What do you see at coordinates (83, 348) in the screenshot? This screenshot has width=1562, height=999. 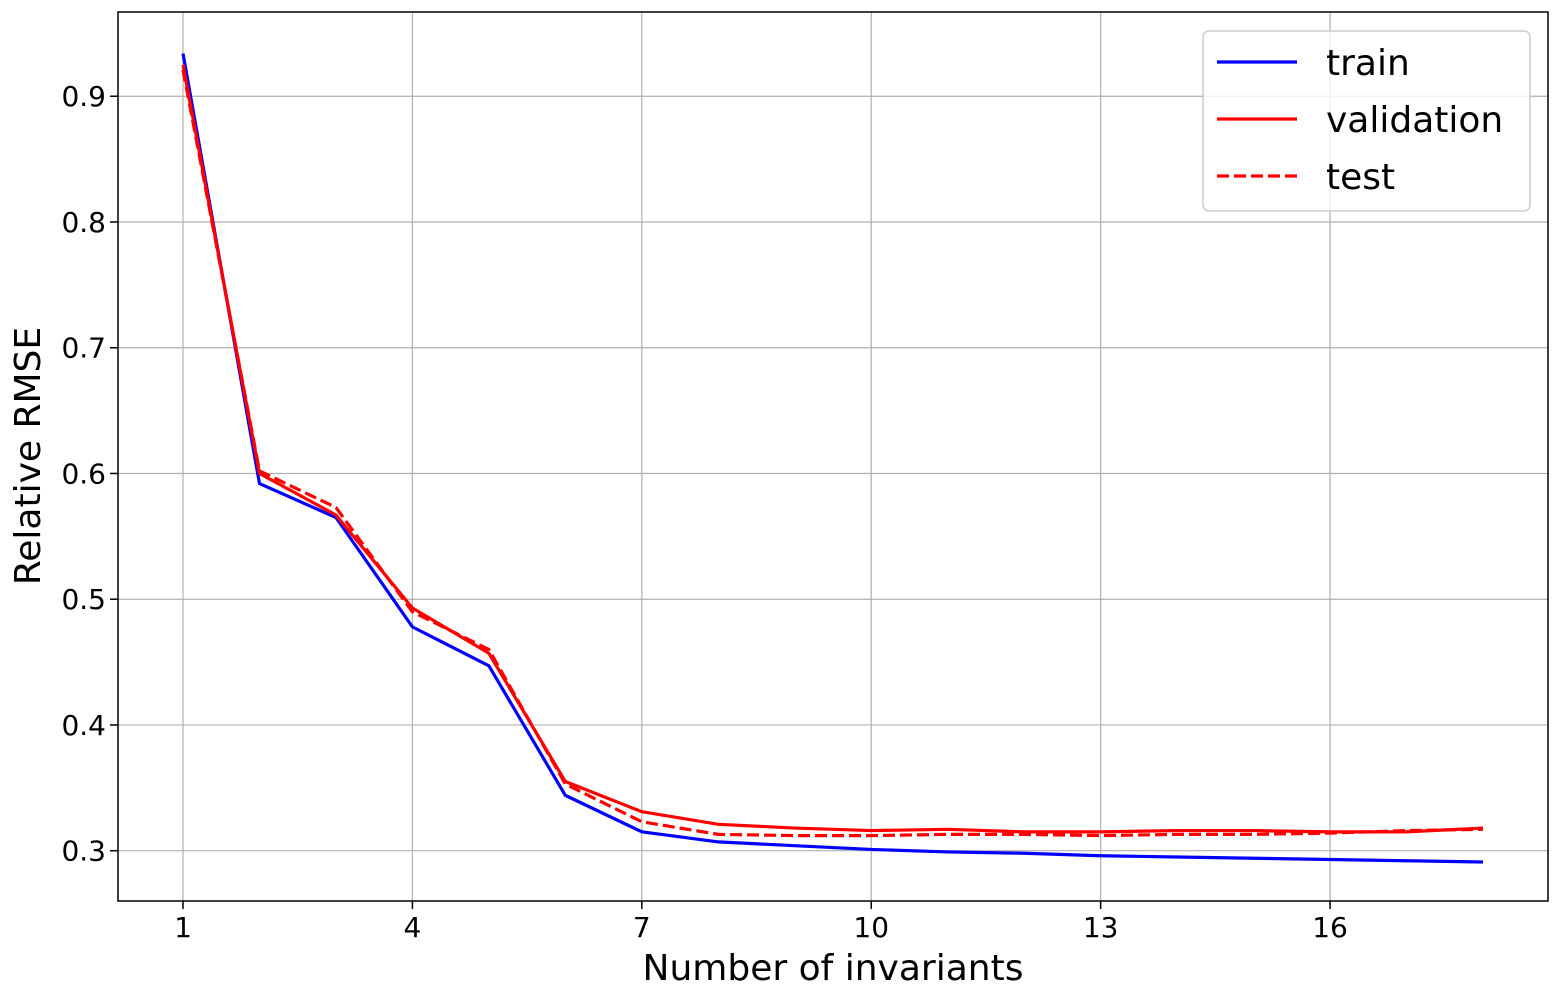 I see `y-tick-label: 0.7` at bounding box center [83, 348].